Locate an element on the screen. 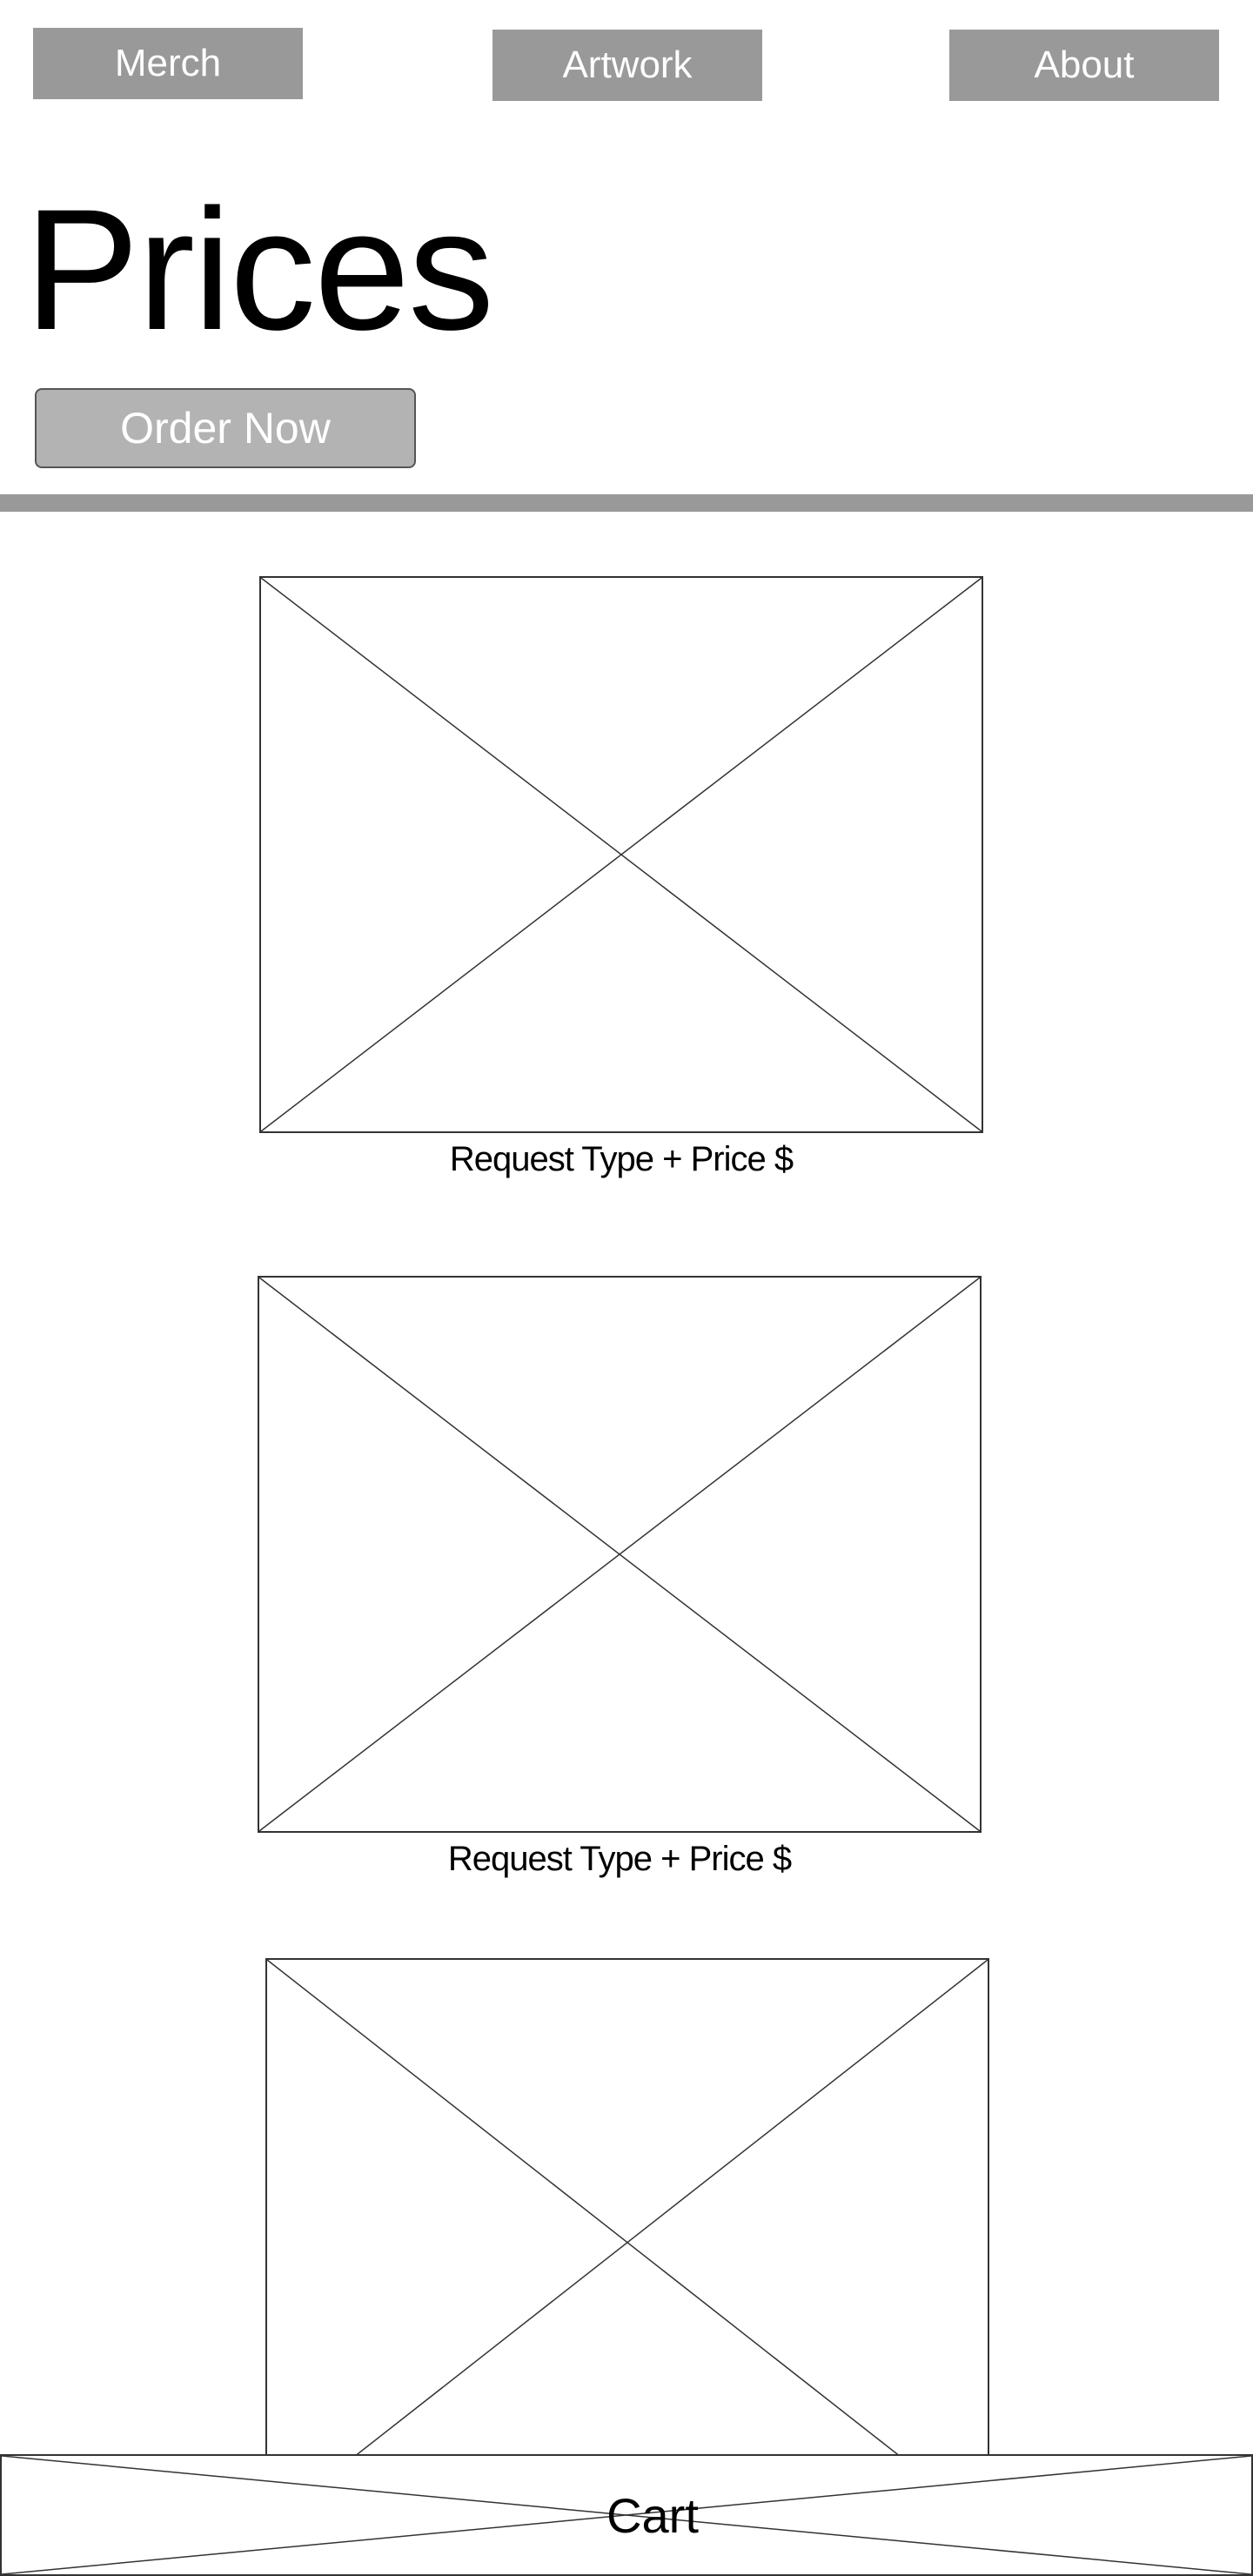  nav-artwork-label: Artwork is located at coordinates (627, 65).